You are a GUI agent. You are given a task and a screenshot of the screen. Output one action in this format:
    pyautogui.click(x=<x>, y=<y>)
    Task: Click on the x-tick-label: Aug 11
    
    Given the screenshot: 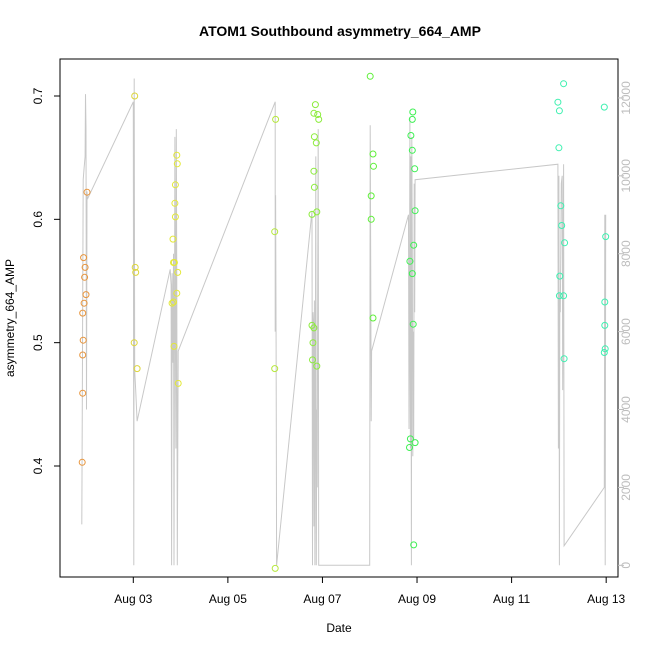 What is the action you would take?
    pyautogui.click(x=511, y=599)
    